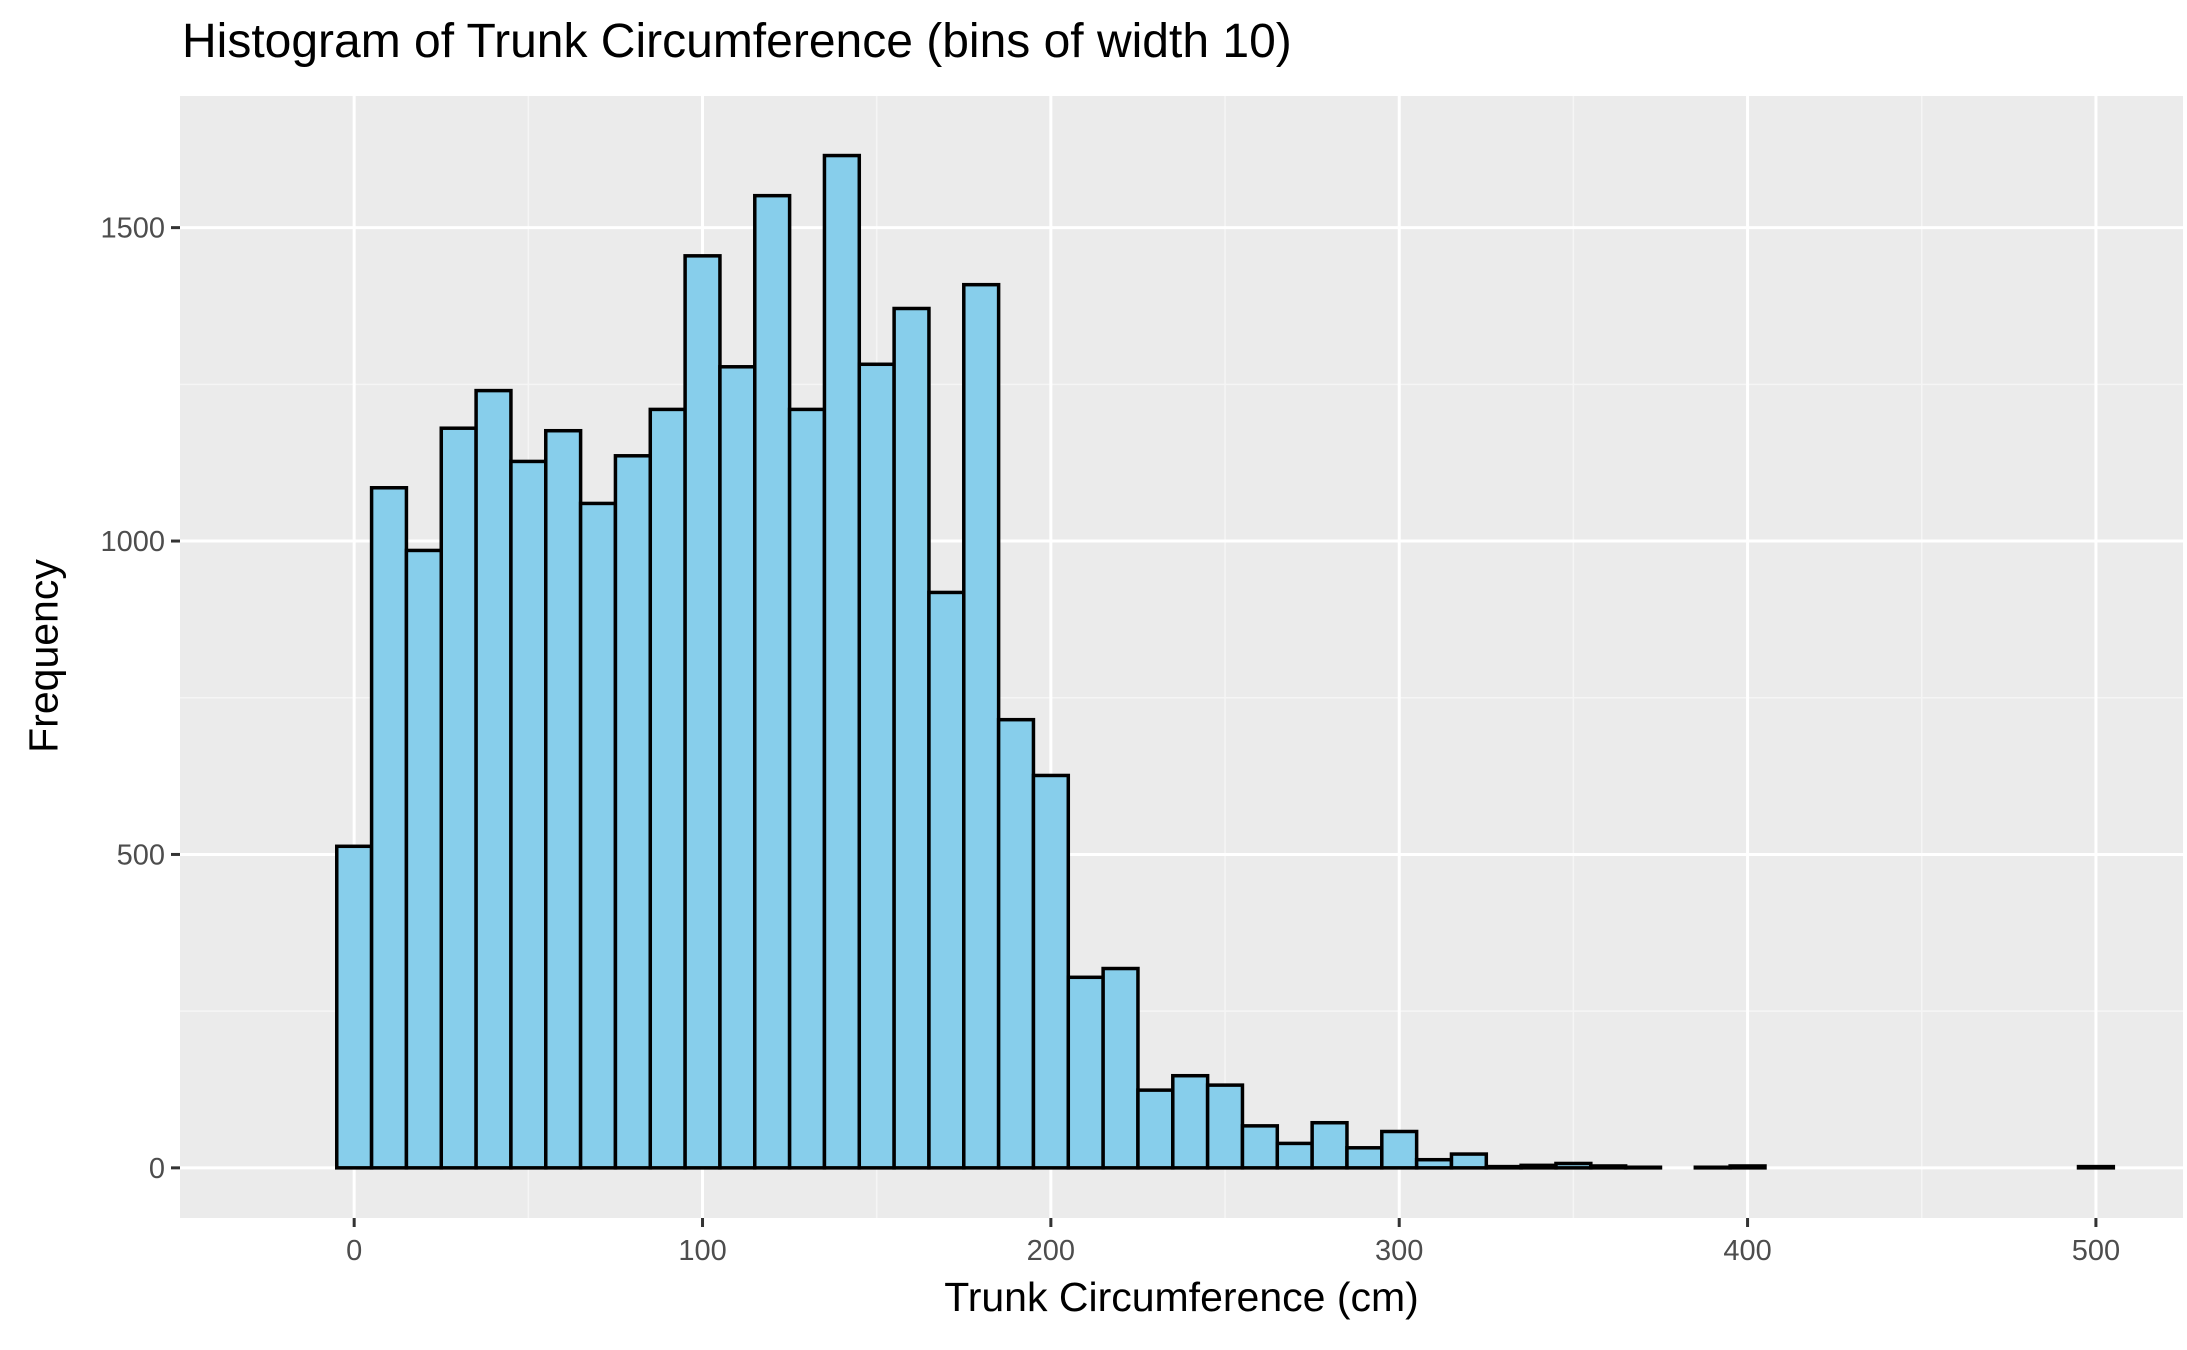 The width and height of the screenshot is (2187, 1350). What do you see at coordinates (2096, 1251) in the screenshot?
I see `x-tick-label: 500` at bounding box center [2096, 1251].